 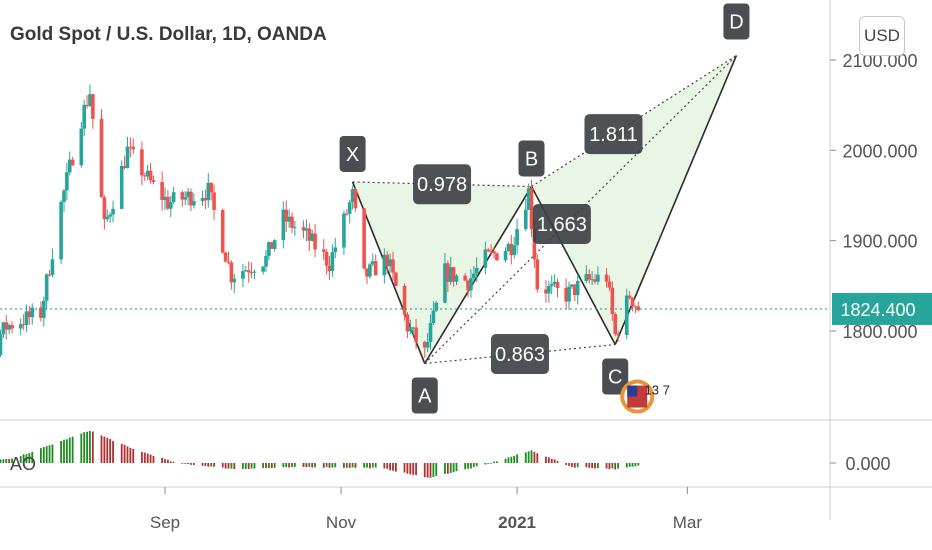 What do you see at coordinates (424, 395) in the screenshot?
I see `point-label-a: A` at bounding box center [424, 395].